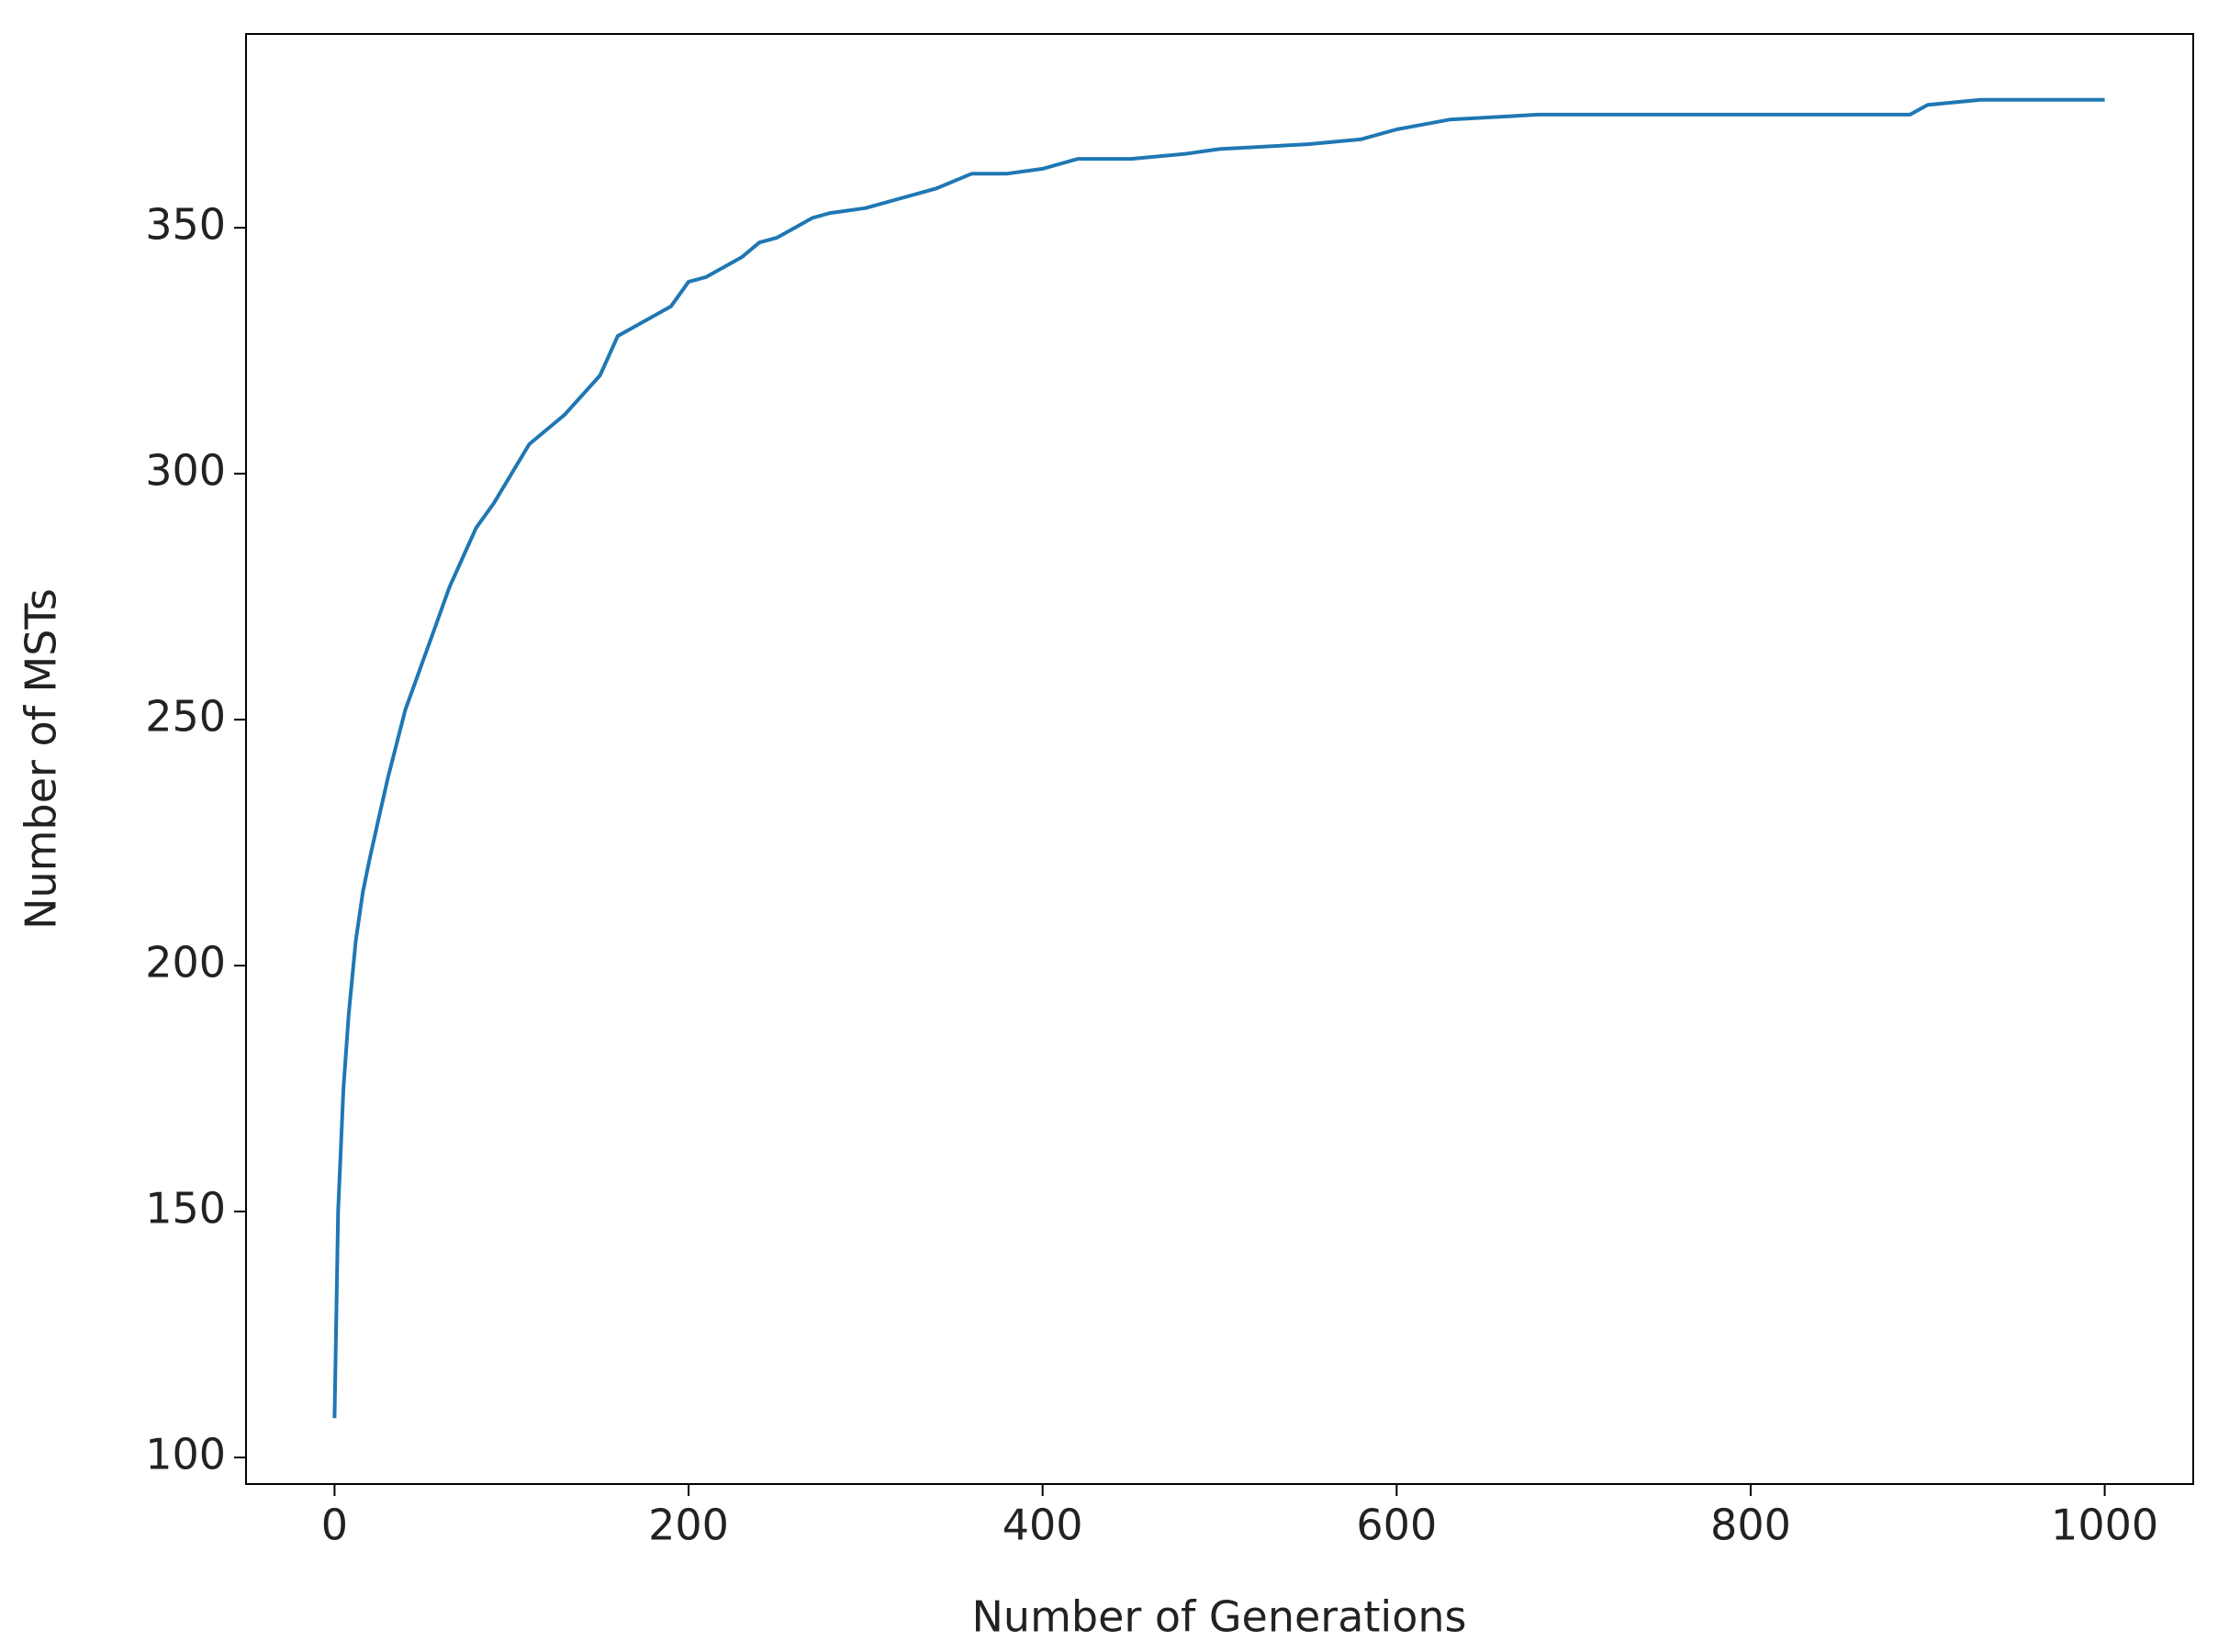 This screenshot has height=1652, width=2218. Describe the element at coordinates (1396, 1526) in the screenshot. I see `x-tick-label: 600` at that location.